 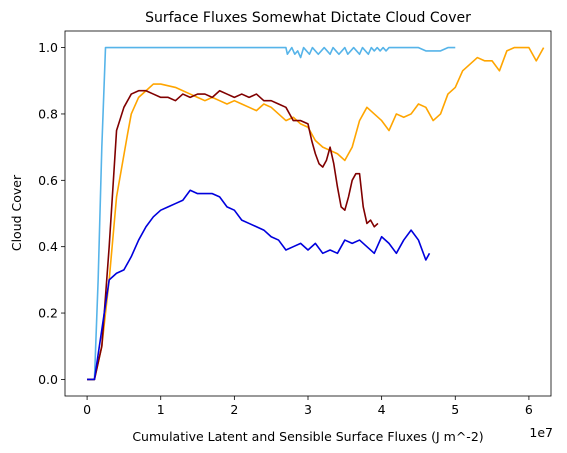 What do you see at coordinates (308, 409) in the screenshot?
I see `x-tick-label: 3` at bounding box center [308, 409].